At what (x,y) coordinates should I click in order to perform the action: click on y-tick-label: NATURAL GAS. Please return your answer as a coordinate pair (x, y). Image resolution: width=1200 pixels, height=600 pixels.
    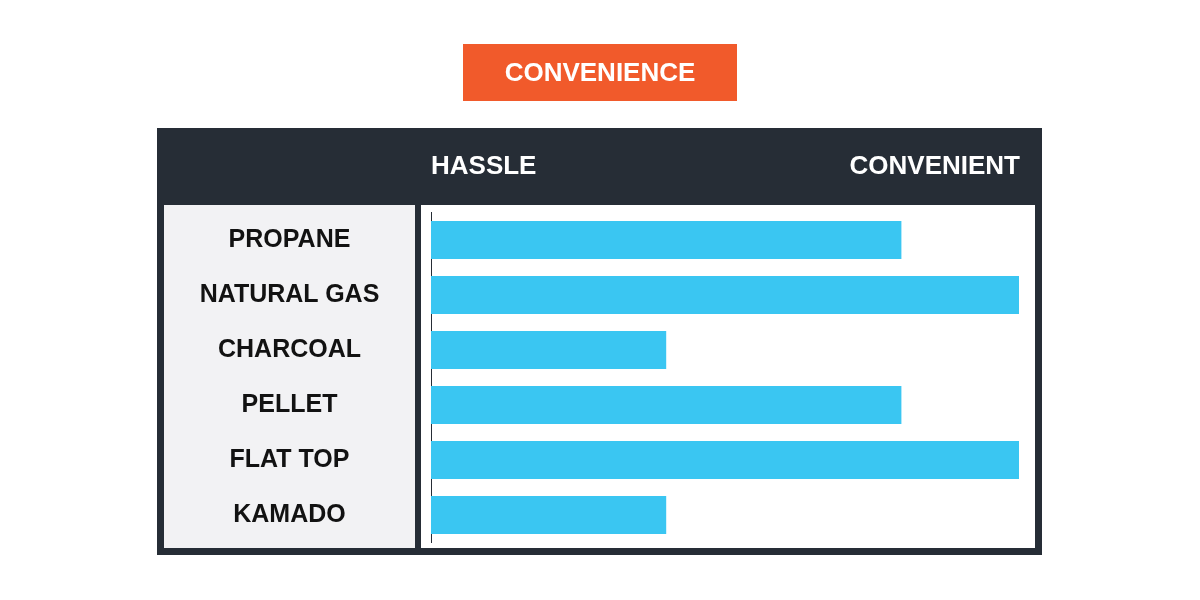
    Looking at the image, I should click on (289, 292).